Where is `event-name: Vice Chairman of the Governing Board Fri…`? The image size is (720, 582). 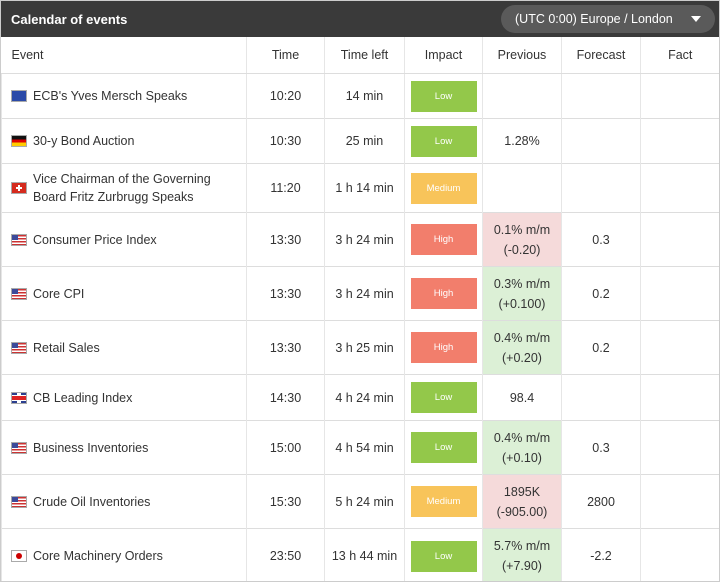 event-name: Vice Chairman of the Governing Board Fri… is located at coordinates (122, 188).